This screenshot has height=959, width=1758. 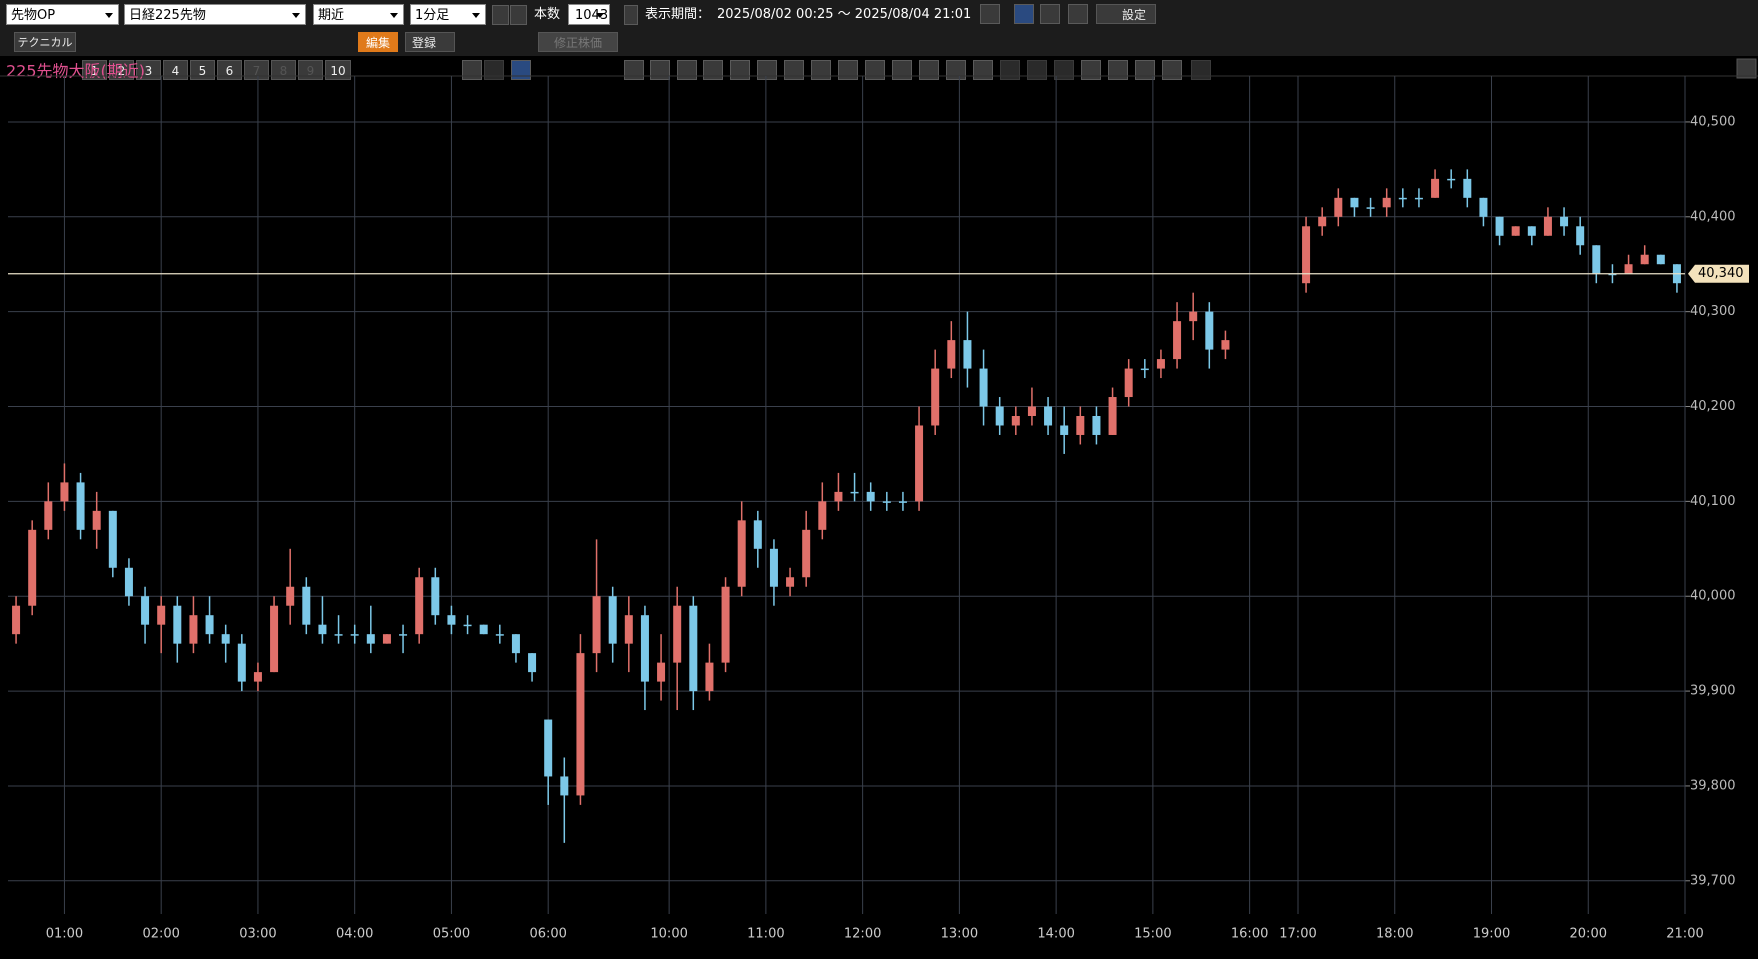 I want to click on print-button, so click(x=1050, y=14).